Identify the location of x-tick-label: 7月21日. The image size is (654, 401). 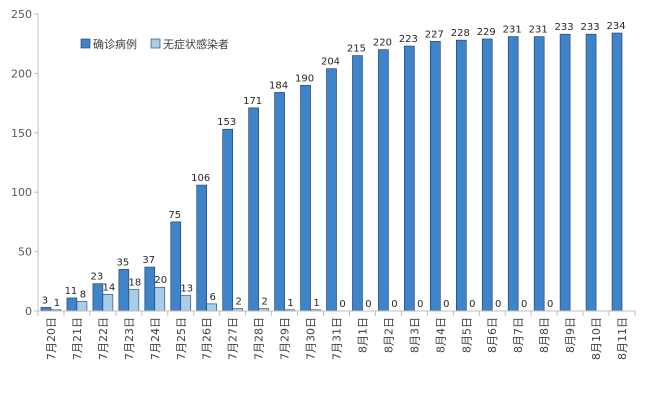
(77, 338).